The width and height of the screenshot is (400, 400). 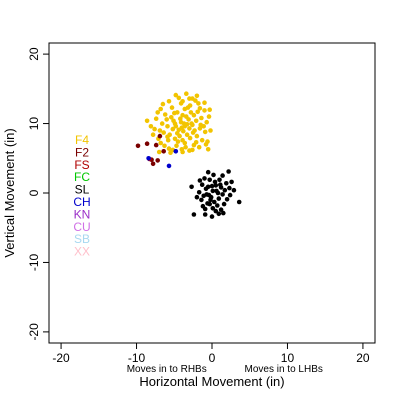 I want to click on x-axis: -20 -10 0 10 20, so click(x=211, y=354).